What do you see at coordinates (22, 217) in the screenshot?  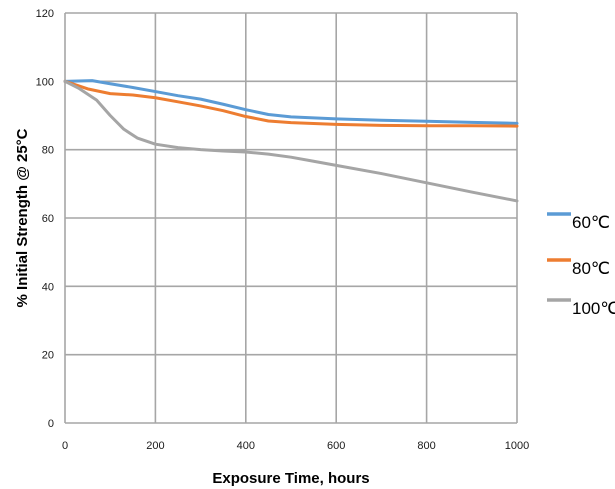 I see `y-axis-title: % Initial Strength @ 25°C` at bounding box center [22, 217].